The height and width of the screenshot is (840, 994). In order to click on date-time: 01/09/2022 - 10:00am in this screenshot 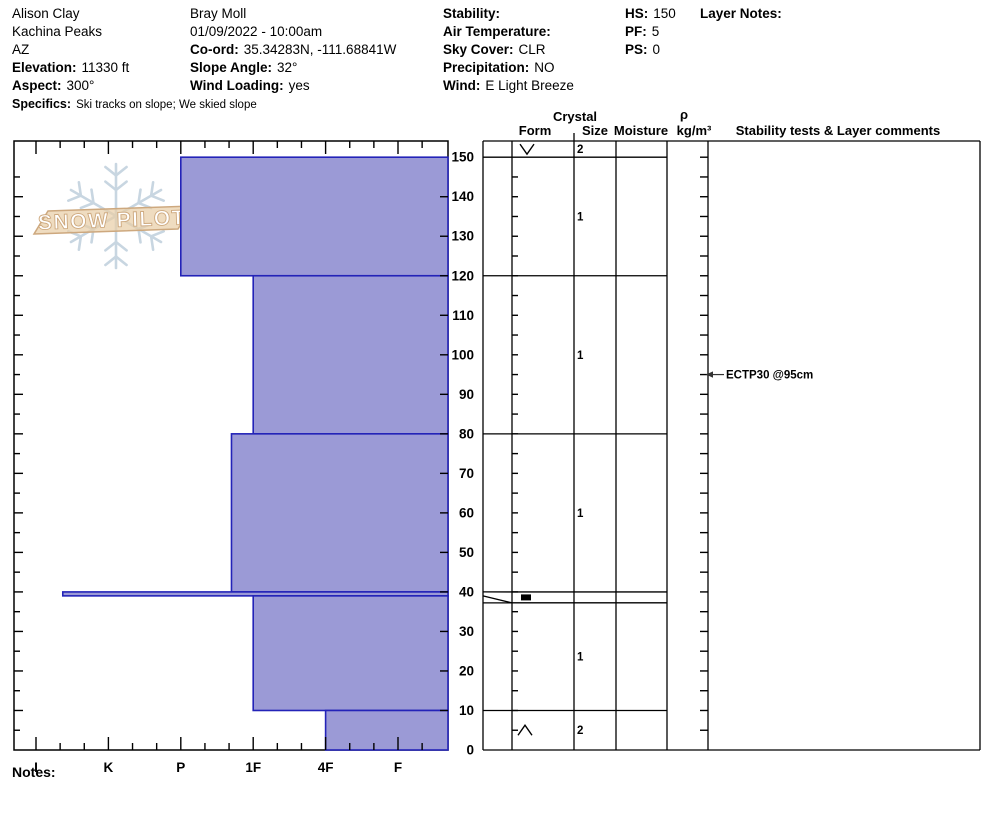, I will do `click(256, 31)`.